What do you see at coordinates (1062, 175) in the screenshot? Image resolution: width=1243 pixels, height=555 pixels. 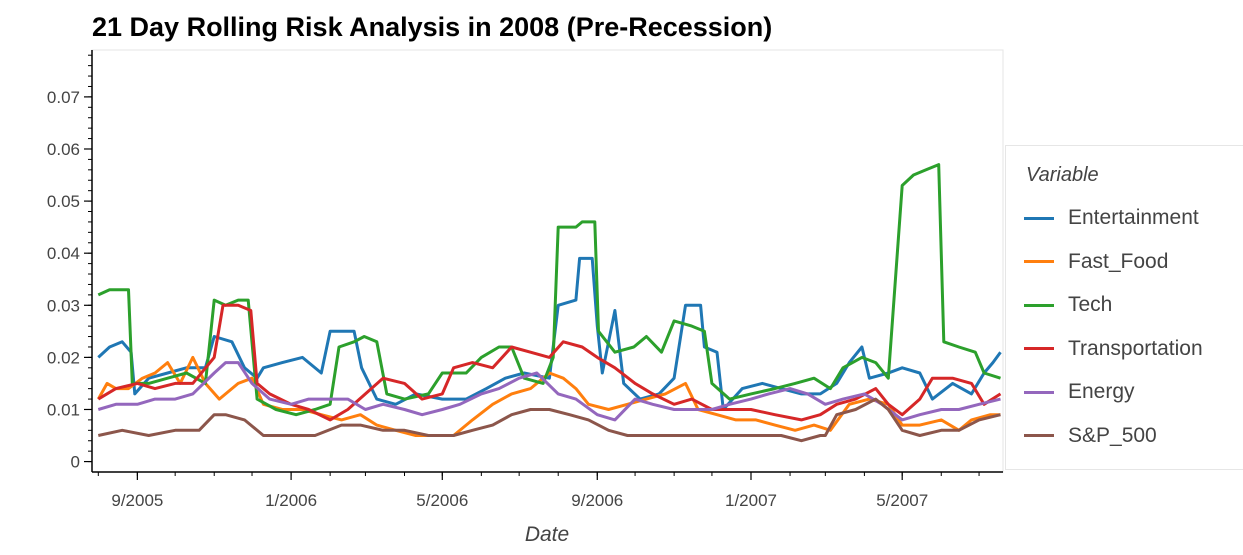 I see `legend-title: Variable` at bounding box center [1062, 175].